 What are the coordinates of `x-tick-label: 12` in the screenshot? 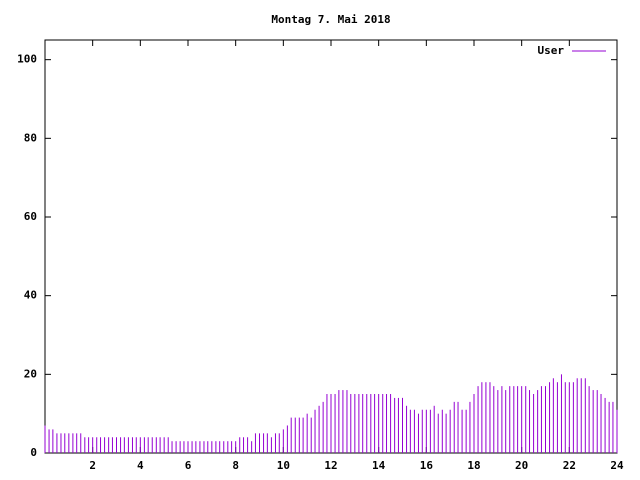 It's located at (330, 465).